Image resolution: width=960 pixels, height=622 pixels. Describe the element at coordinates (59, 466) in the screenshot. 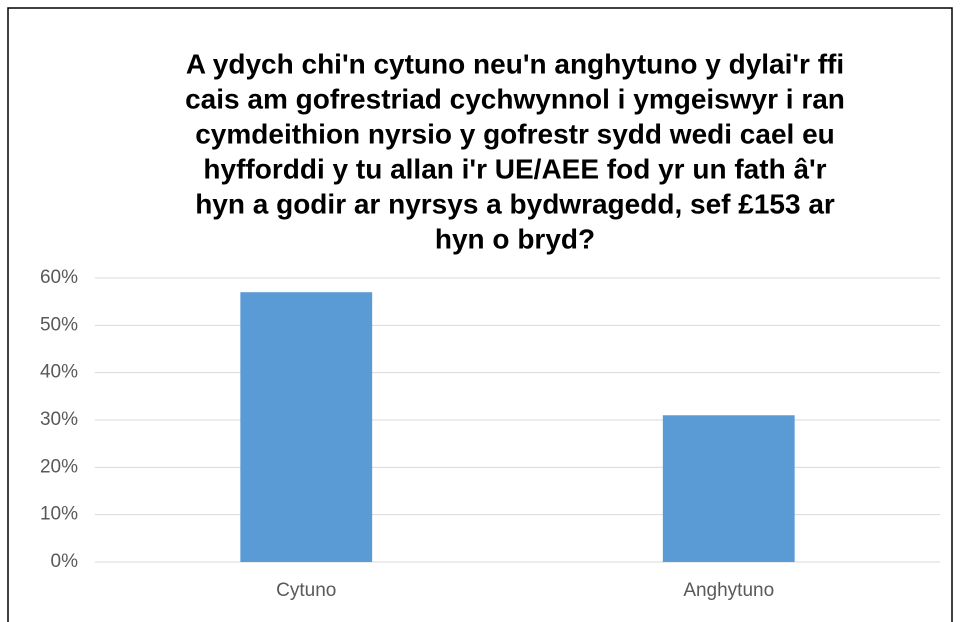

I see `y-tick-label: 20%` at that location.